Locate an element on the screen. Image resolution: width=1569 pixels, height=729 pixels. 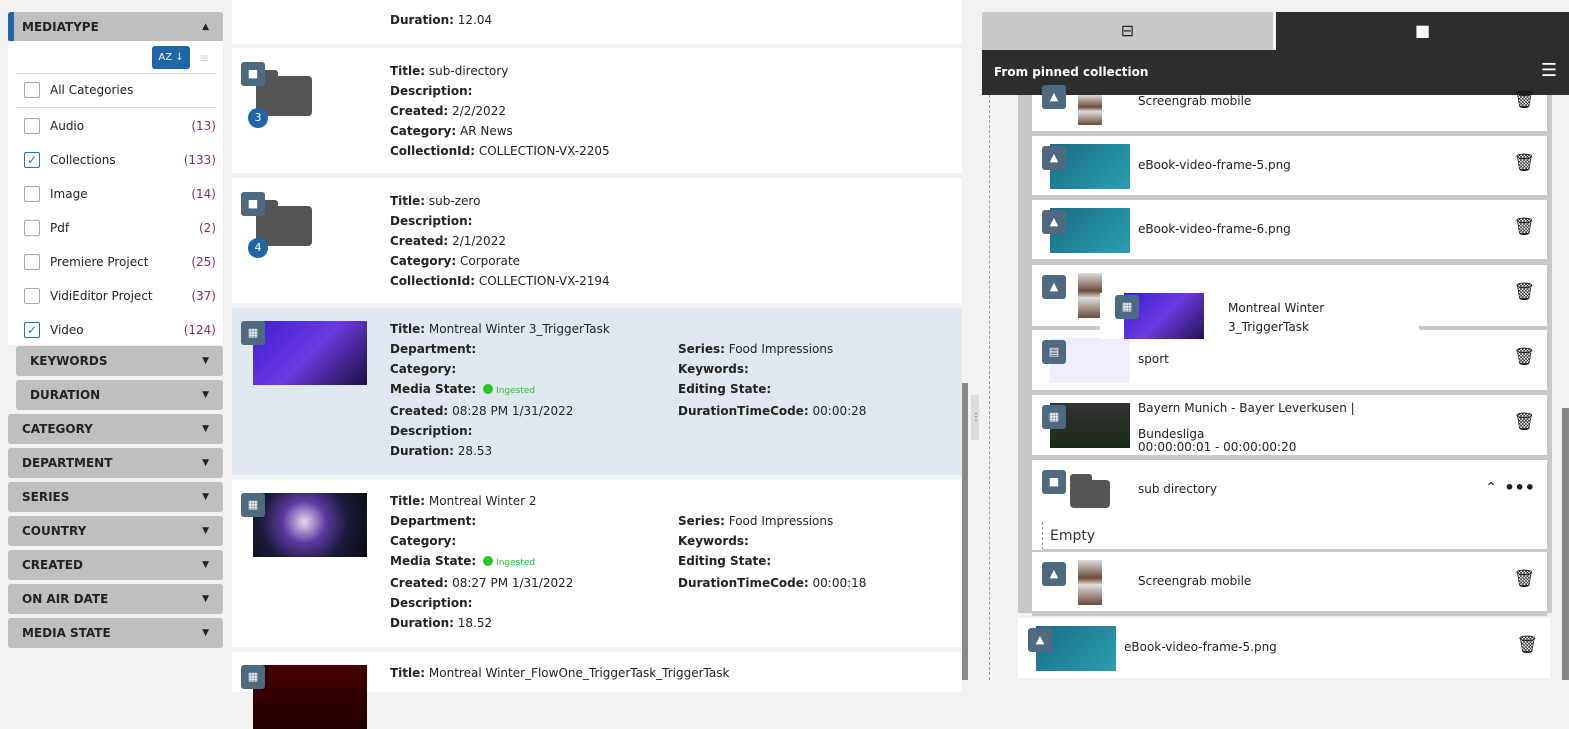
filter-header: CATEGORY ▼ is located at coordinates (115, 429).